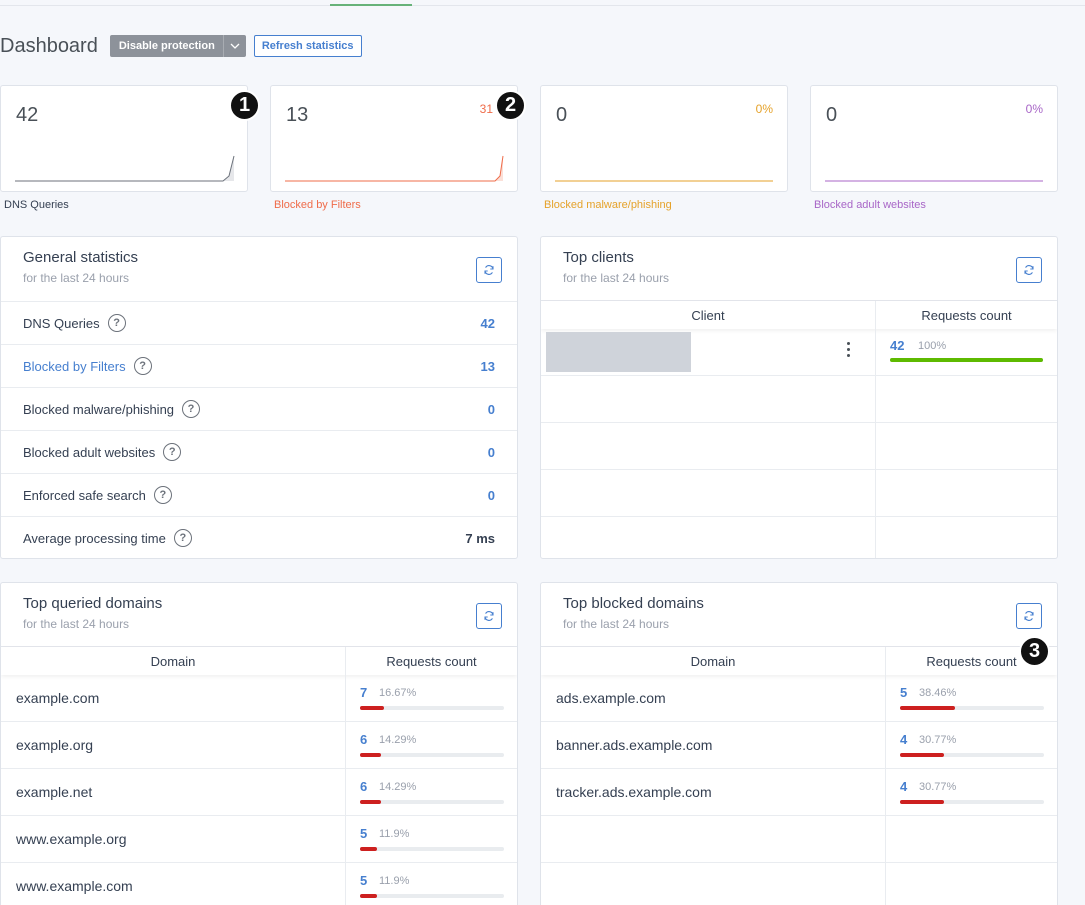  Describe the element at coordinates (74, 886) in the screenshot. I see `domain-name: www.example.com` at that location.